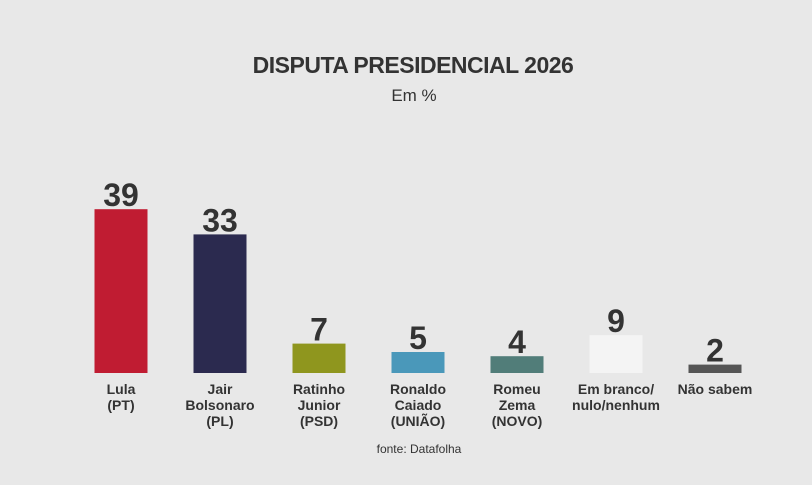 This screenshot has width=812, height=485. Describe the element at coordinates (319, 330) in the screenshot. I see `value-label: 7` at that location.